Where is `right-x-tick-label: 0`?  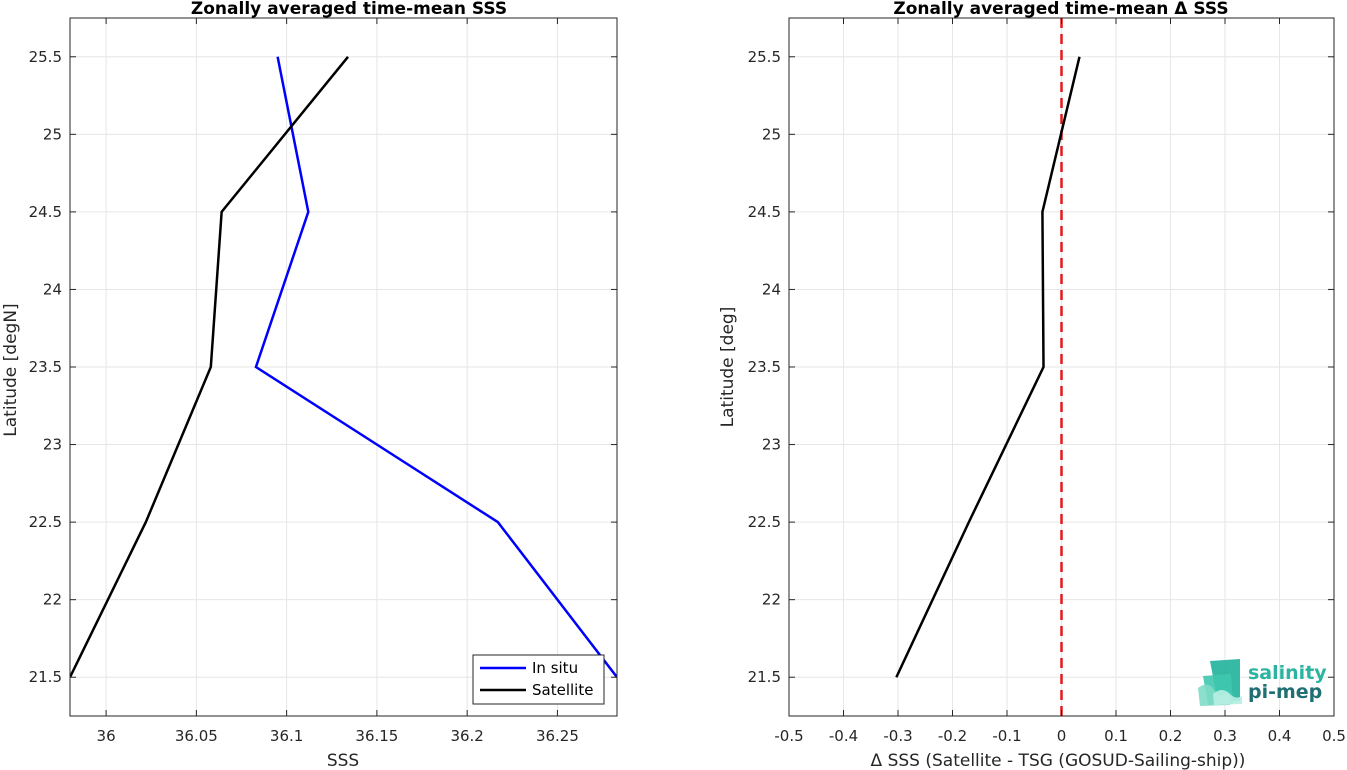
right-x-tick-label: 0 is located at coordinates (1062, 736).